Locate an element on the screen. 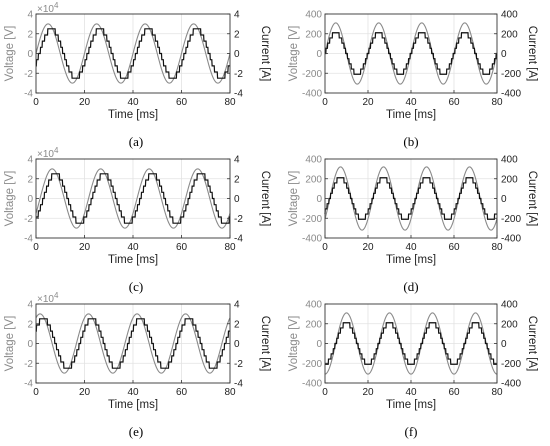 The width and height of the screenshot is (550, 446). panel-caption: (d) is located at coordinates (410, 286).